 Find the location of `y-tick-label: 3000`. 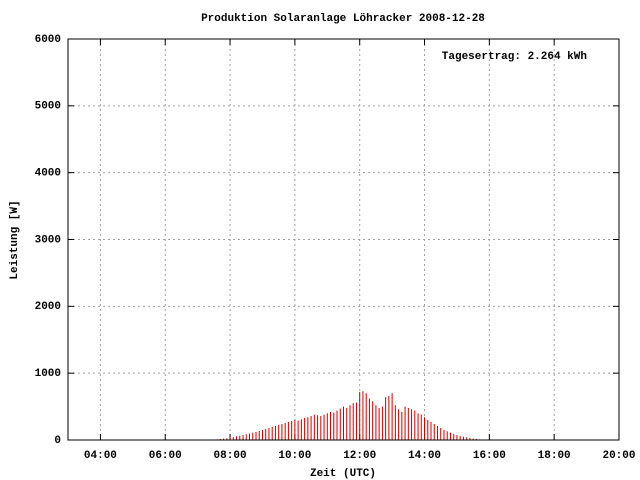

y-tick-label: 3000 is located at coordinates (48, 240).